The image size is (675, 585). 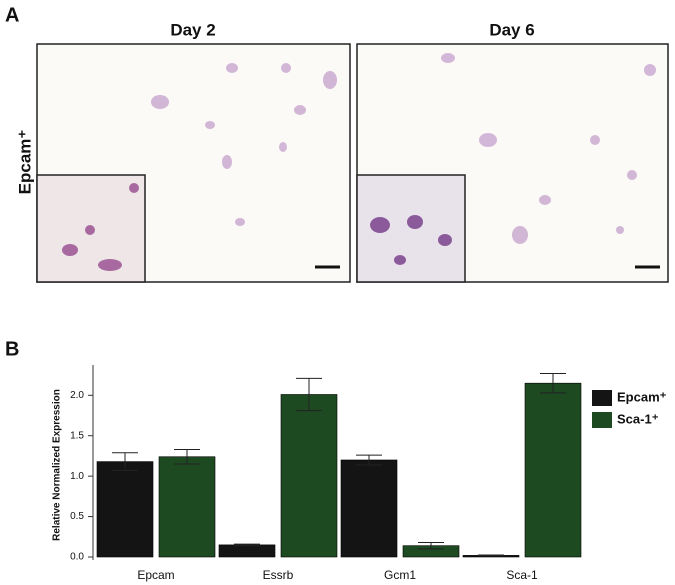 I want to click on legend-label: Epcam⁺, so click(x=642, y=396).